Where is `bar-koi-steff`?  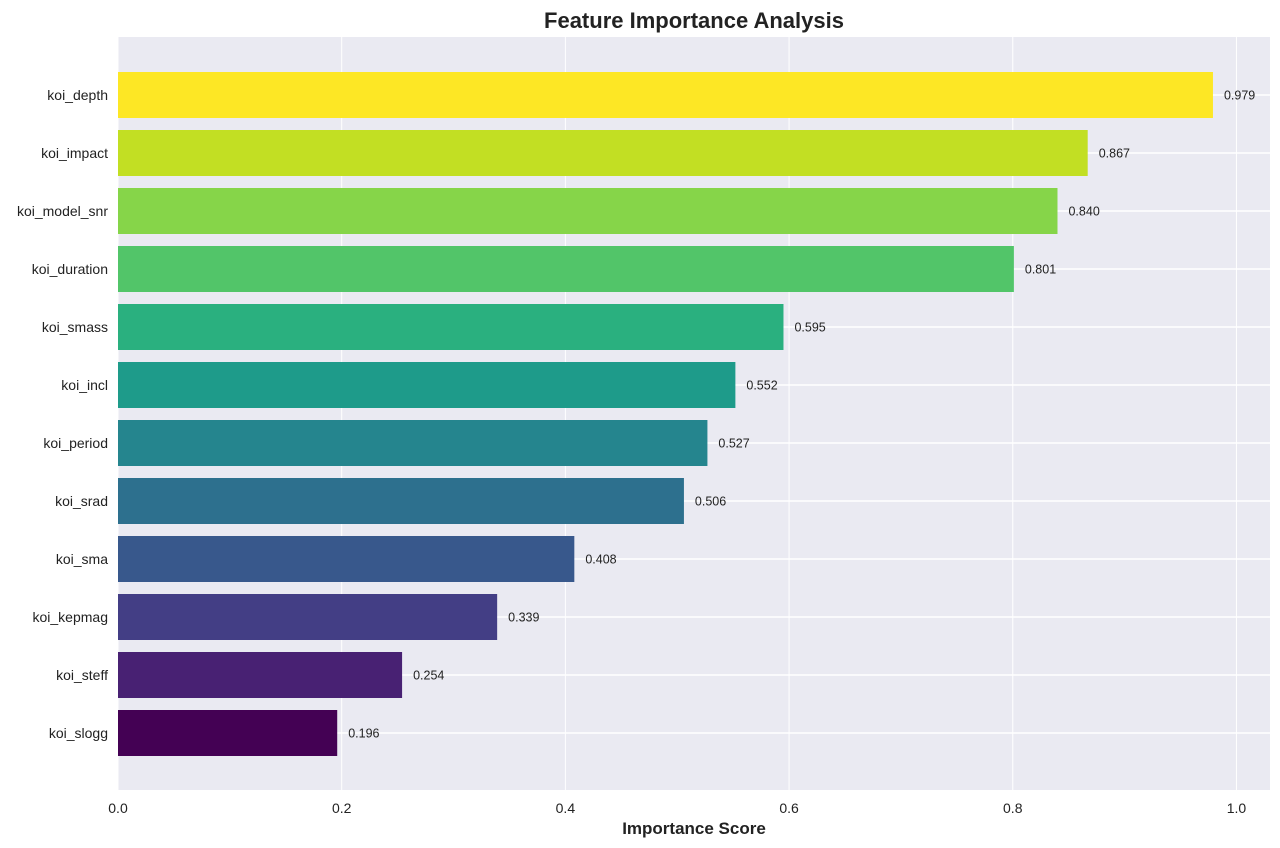
bar-koi-steff is located at coordinates (260, 675).